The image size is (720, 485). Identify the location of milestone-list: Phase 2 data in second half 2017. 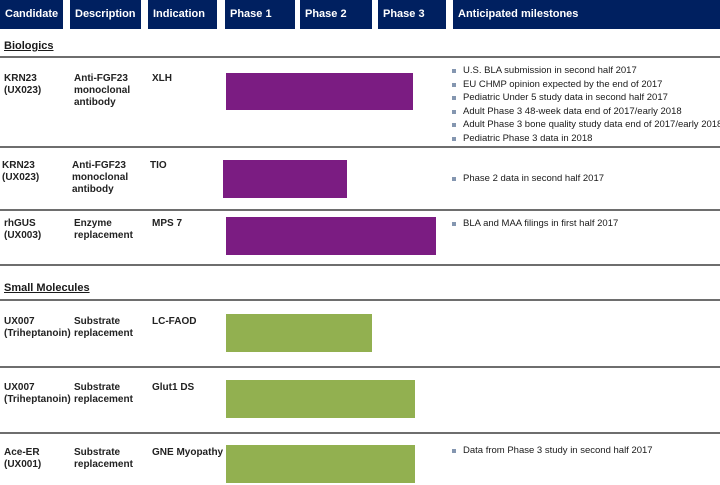
(528, 179).